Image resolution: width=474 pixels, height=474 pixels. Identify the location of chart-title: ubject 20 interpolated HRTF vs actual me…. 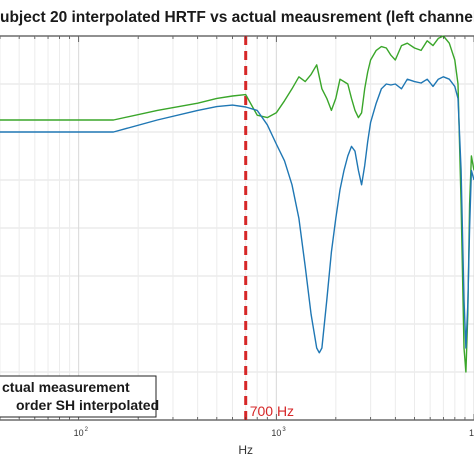
(237, 17).